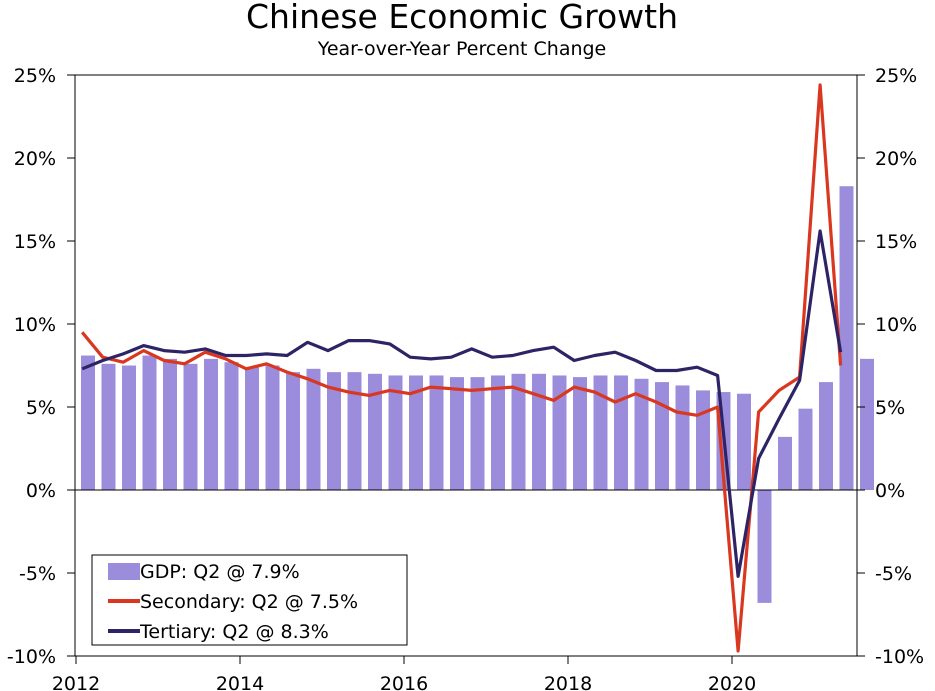 The height and width of the screenshot is (691, 935). I want to click on x-tick-label: 2012, so click(76, 682).